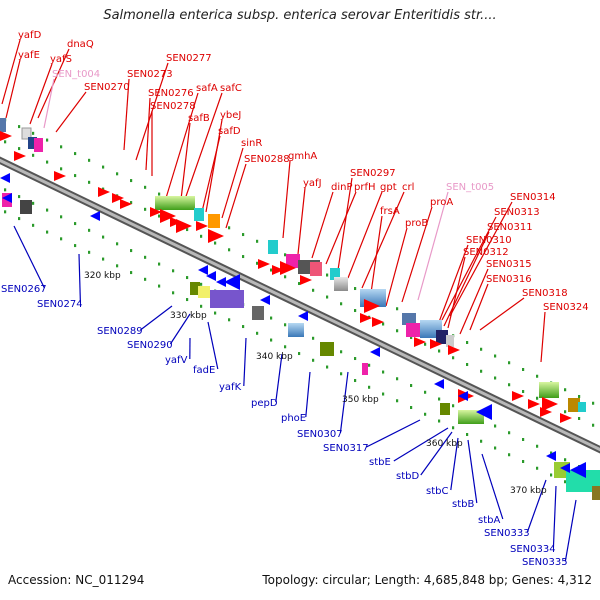 The image size is (600, 600). What do you see at coordinates (533, 197) in the screenshot?
I see `gene-label-SEN0314: SEN0314` at bounding box center [533, 197].